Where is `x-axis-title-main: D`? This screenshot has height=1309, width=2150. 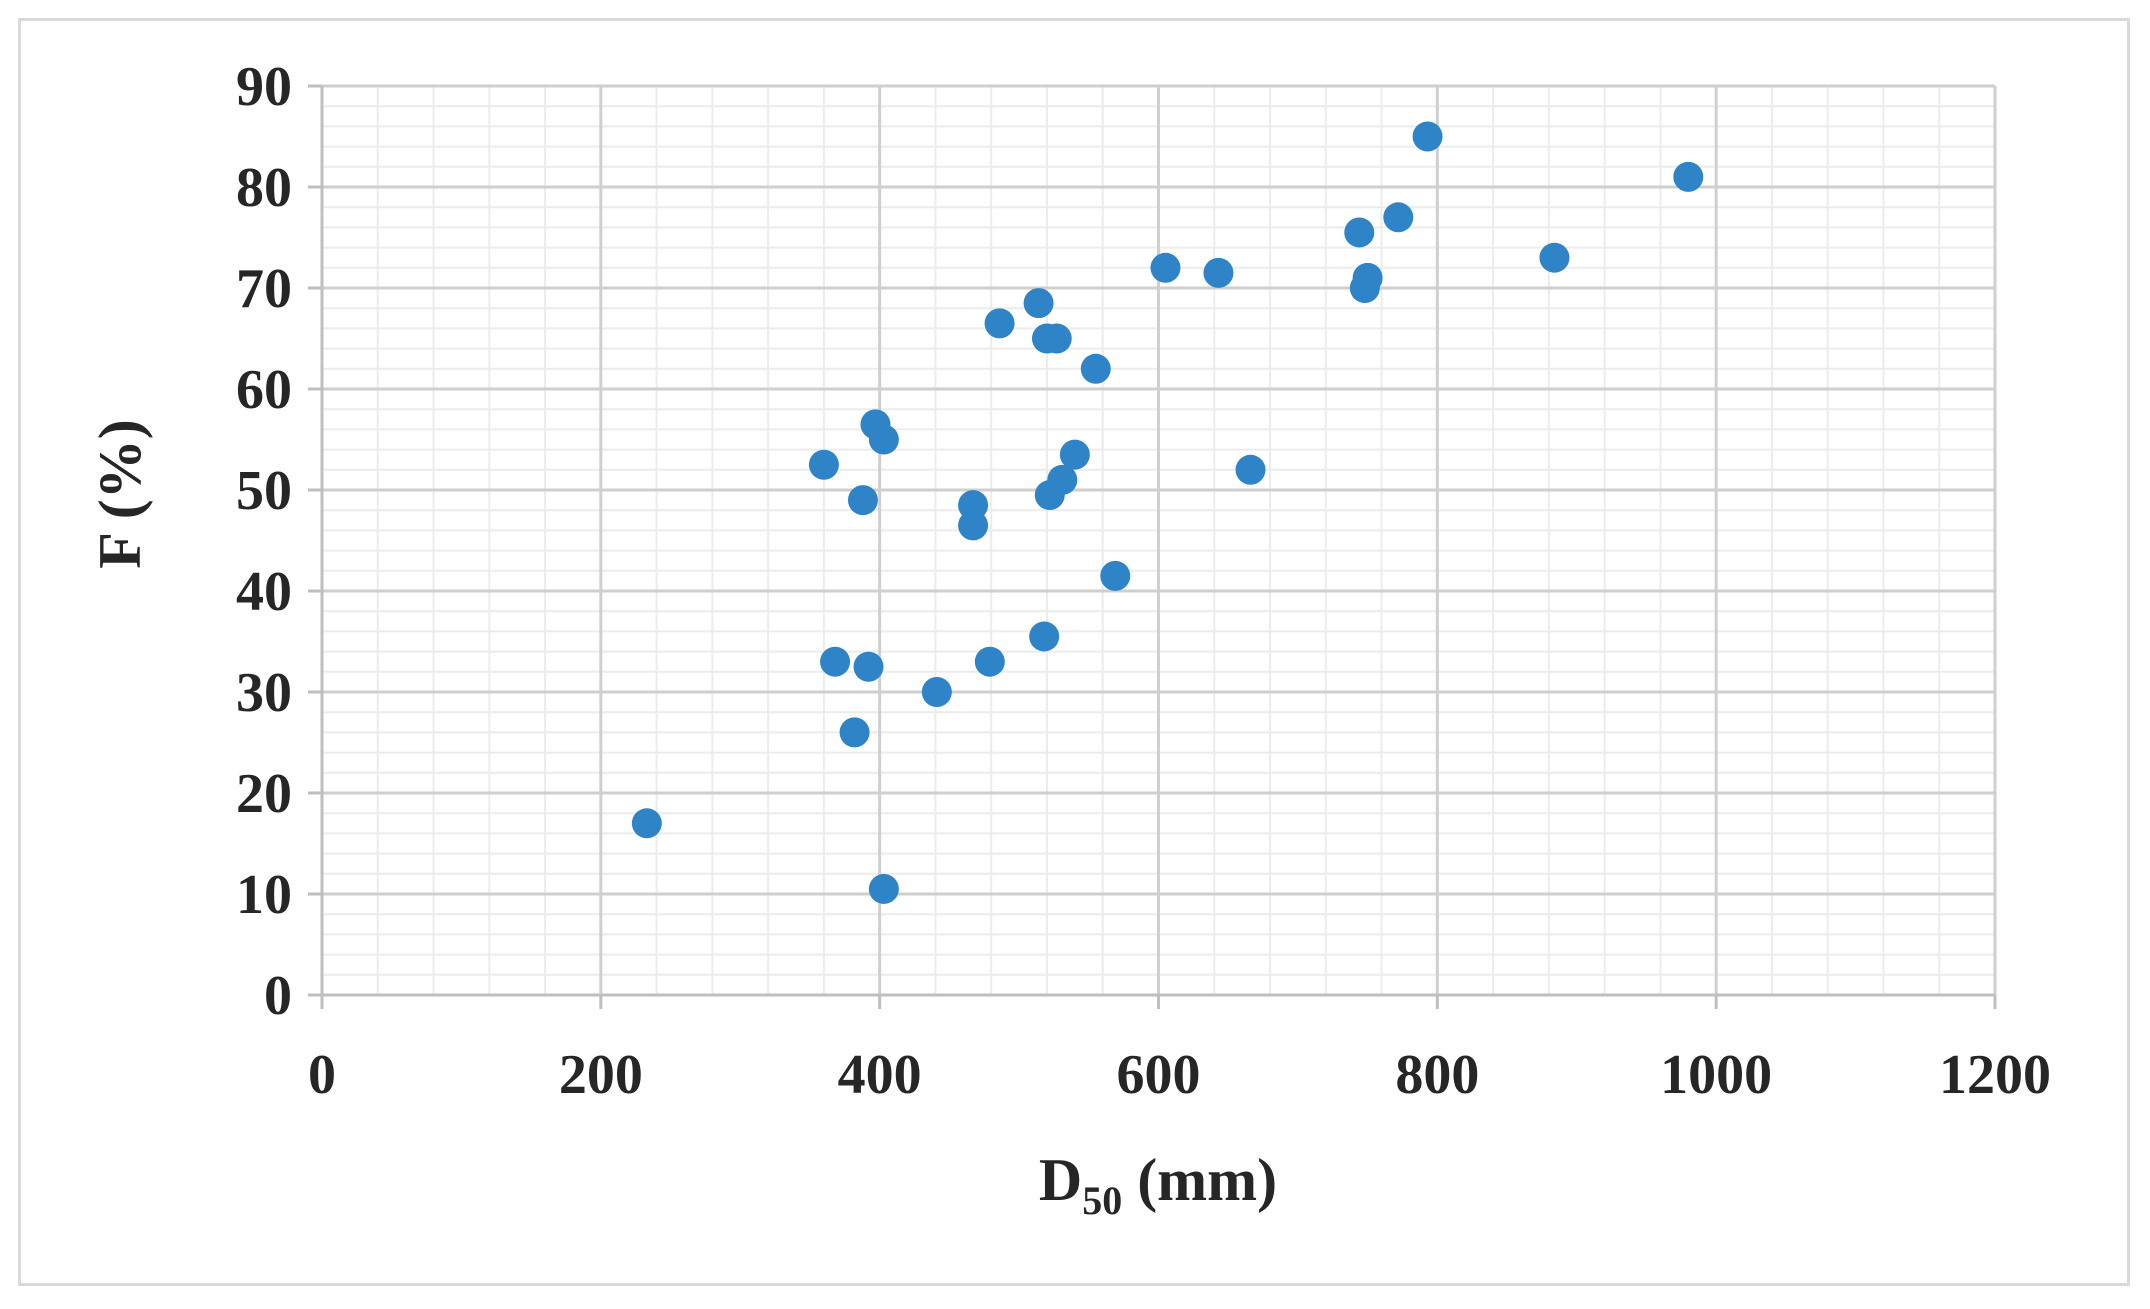
x-axis-title-main: D is located at coordinates (1060, 1180).